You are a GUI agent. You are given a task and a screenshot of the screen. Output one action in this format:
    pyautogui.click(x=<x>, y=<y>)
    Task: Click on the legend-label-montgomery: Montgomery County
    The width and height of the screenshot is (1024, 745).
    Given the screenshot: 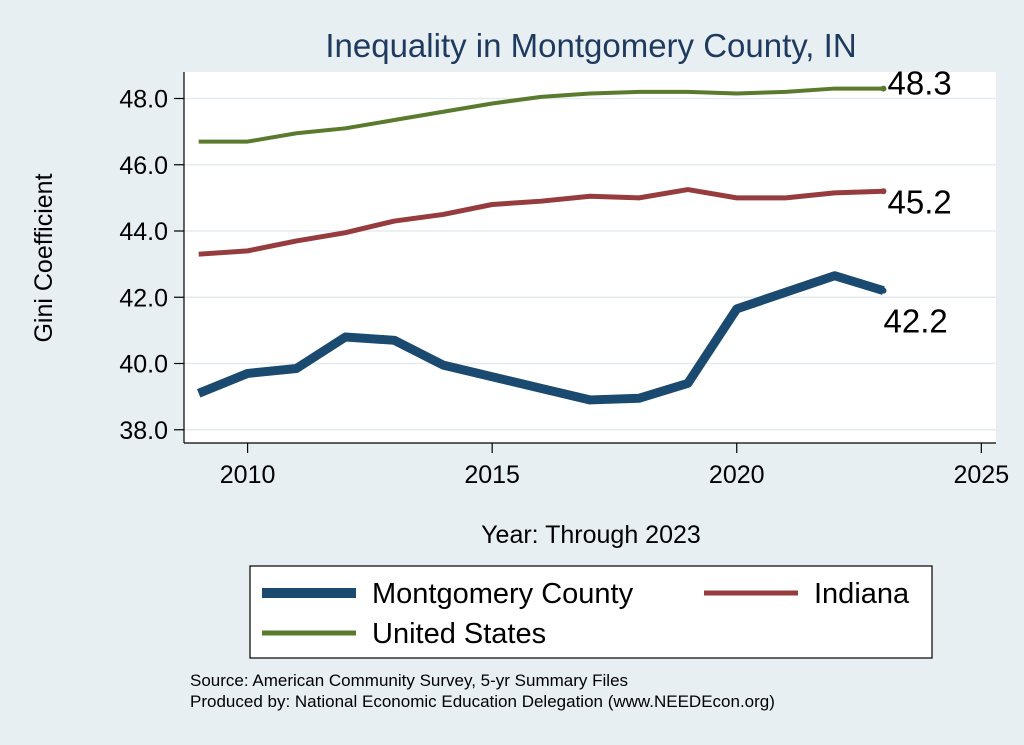 What is the action you would take?
    pyautogui.click(x=503, y=594)
    